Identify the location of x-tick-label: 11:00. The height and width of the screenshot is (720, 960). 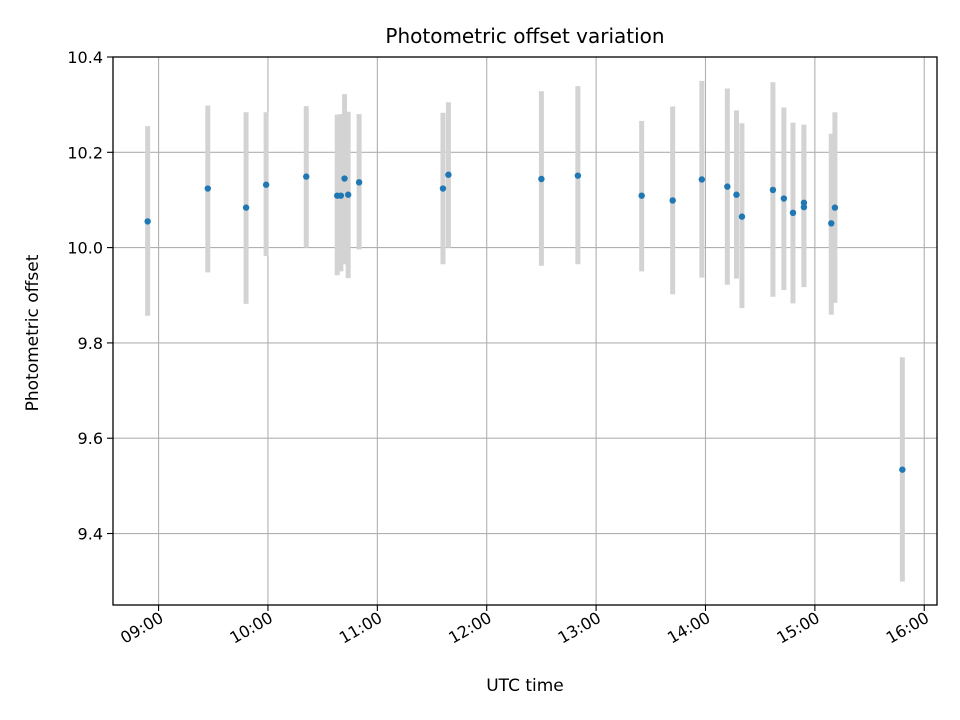
(360, 628).